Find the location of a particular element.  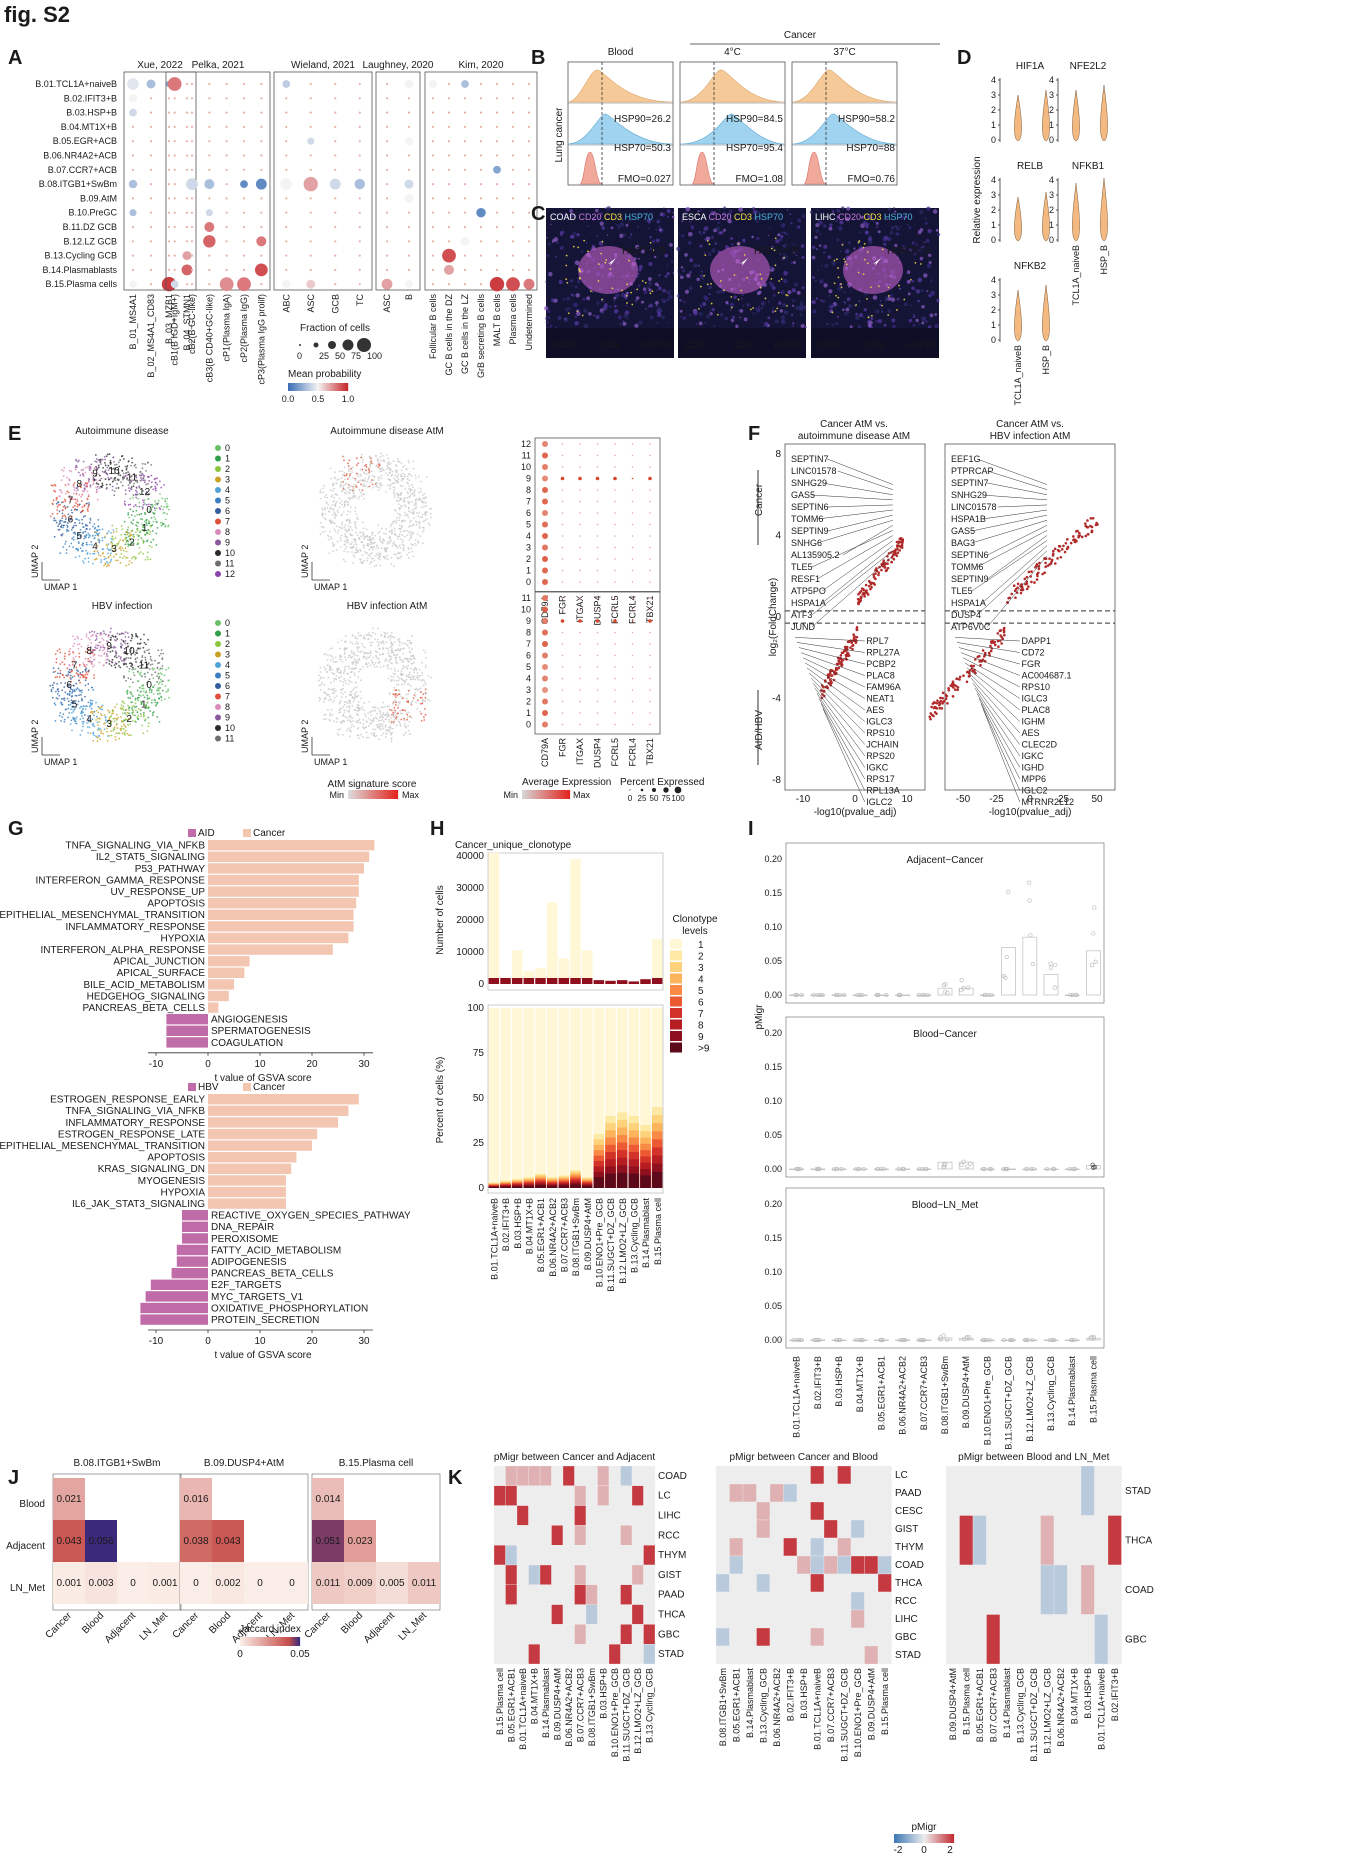

B-fmo-value: FMO=0.027 is located at coordinates (645, 179).